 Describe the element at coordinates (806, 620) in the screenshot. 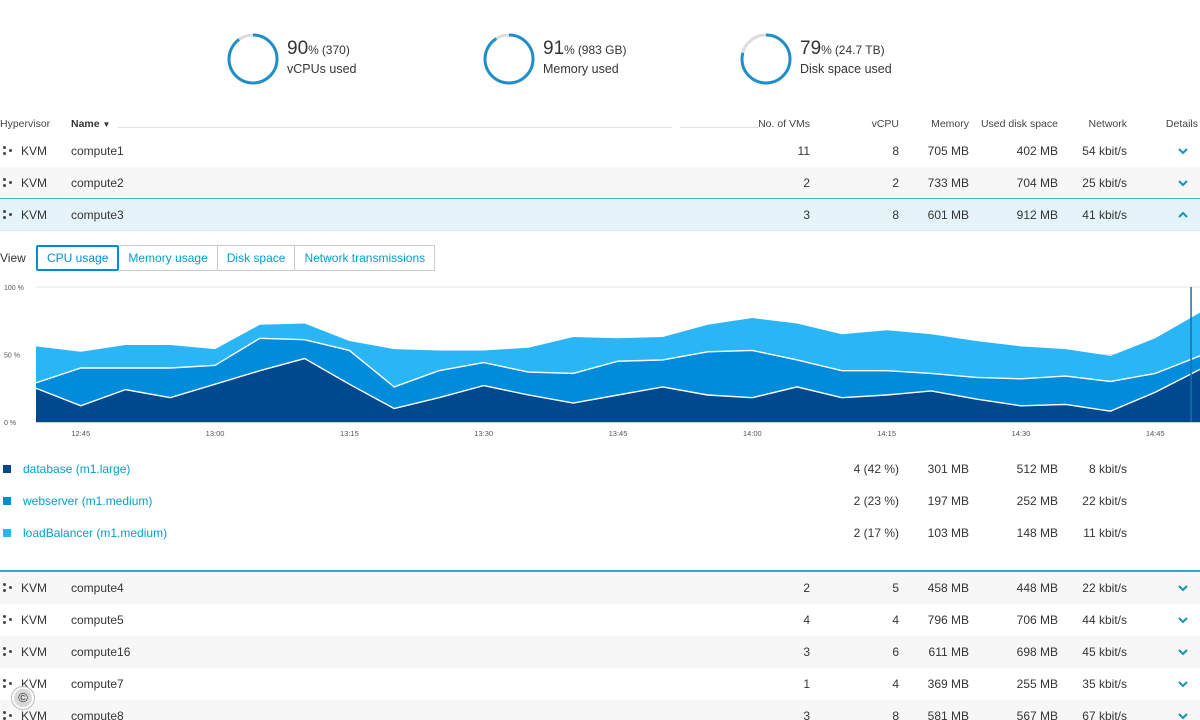

I see `vms-cell: 4` at that location.